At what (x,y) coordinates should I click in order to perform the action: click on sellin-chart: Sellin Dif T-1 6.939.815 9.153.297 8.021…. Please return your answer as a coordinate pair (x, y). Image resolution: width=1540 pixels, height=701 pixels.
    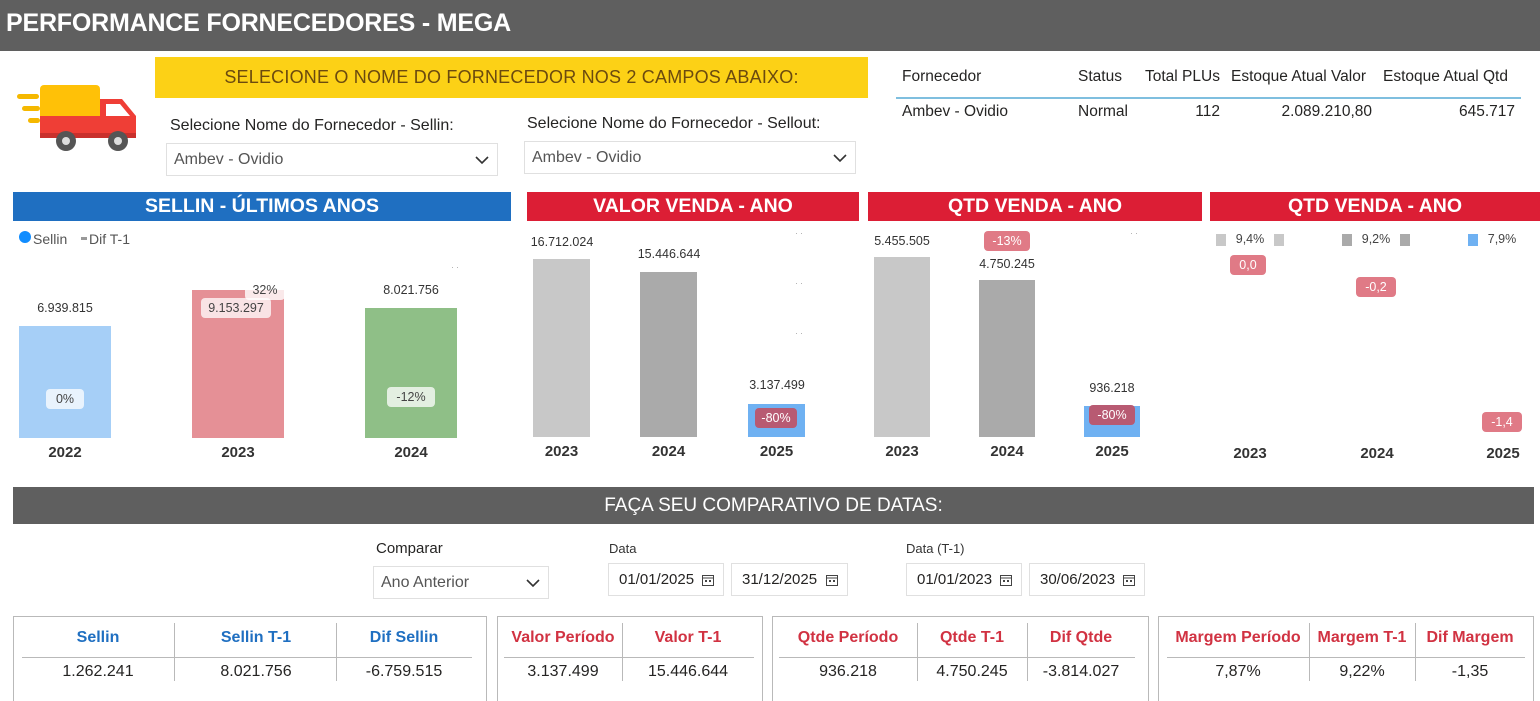
    Looking at the image, I should click on (262, 344).